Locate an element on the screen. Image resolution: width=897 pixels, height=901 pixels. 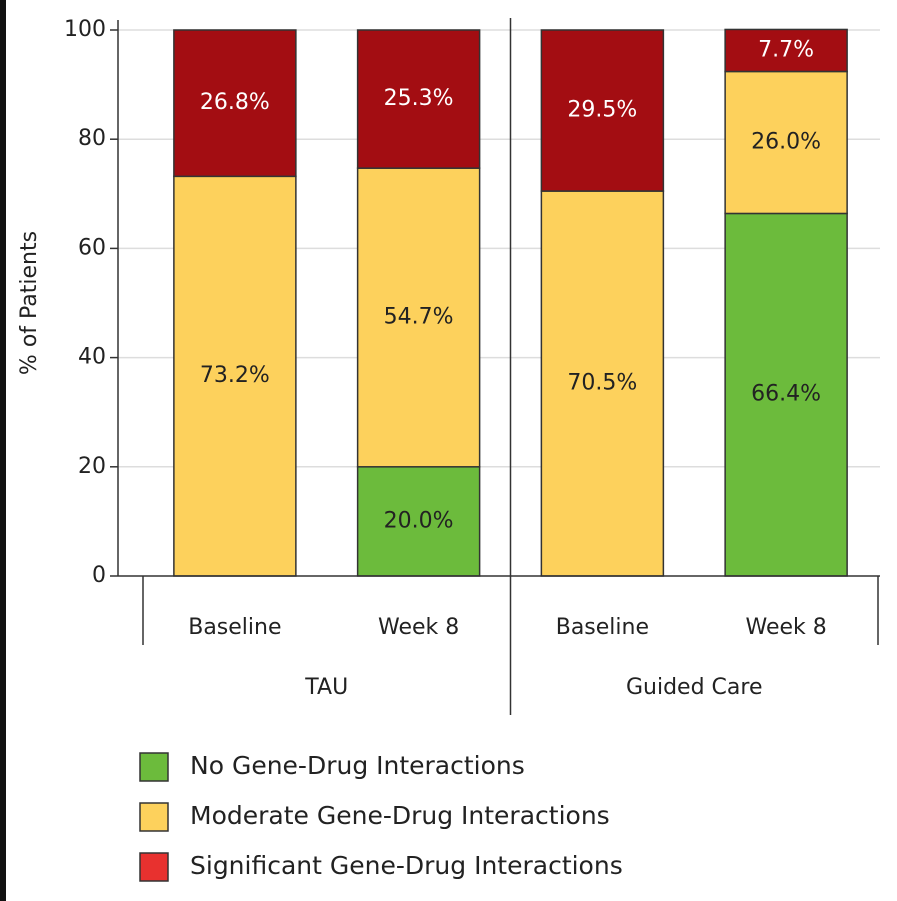
edge is located at coordinates (3, 450).